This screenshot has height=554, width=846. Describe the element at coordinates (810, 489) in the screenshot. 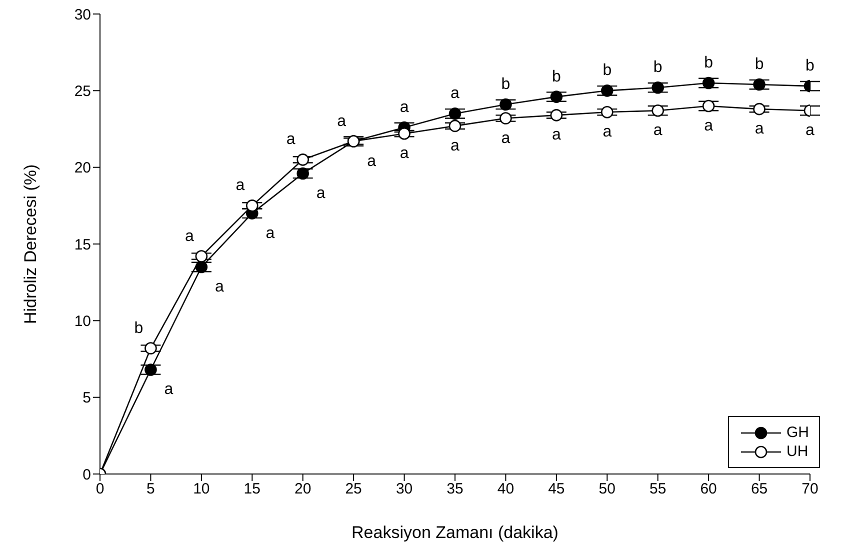

I see `x-tick-label: 70` at that location.